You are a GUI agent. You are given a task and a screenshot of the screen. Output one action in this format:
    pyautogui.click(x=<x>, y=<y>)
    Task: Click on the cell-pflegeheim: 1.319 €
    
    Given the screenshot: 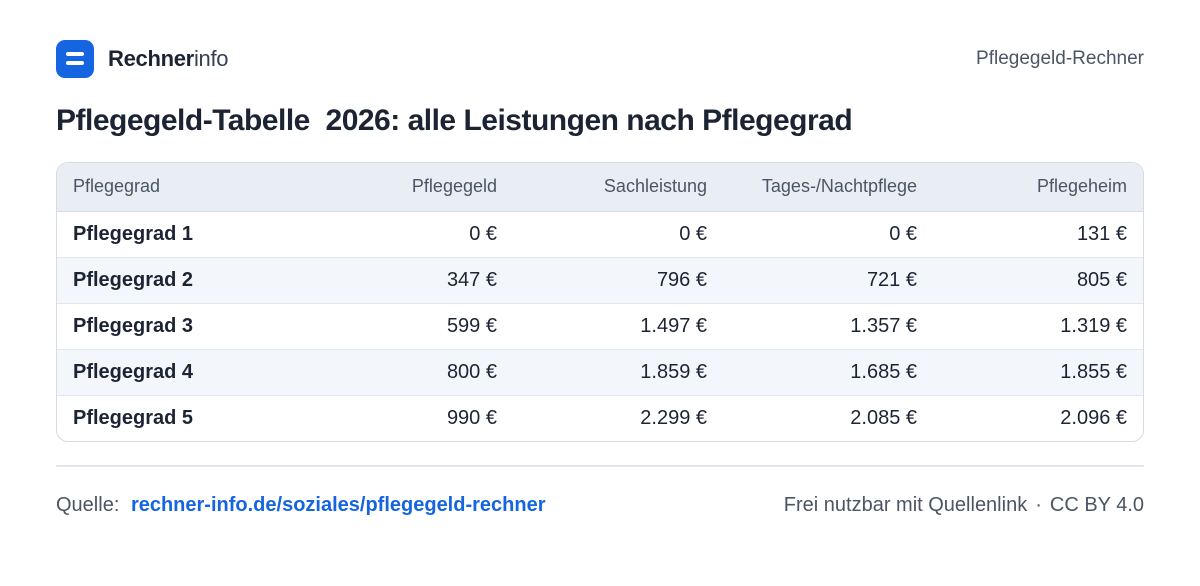 What is the action you would take?
    pyautogui.click(x=1038, y=325)
    